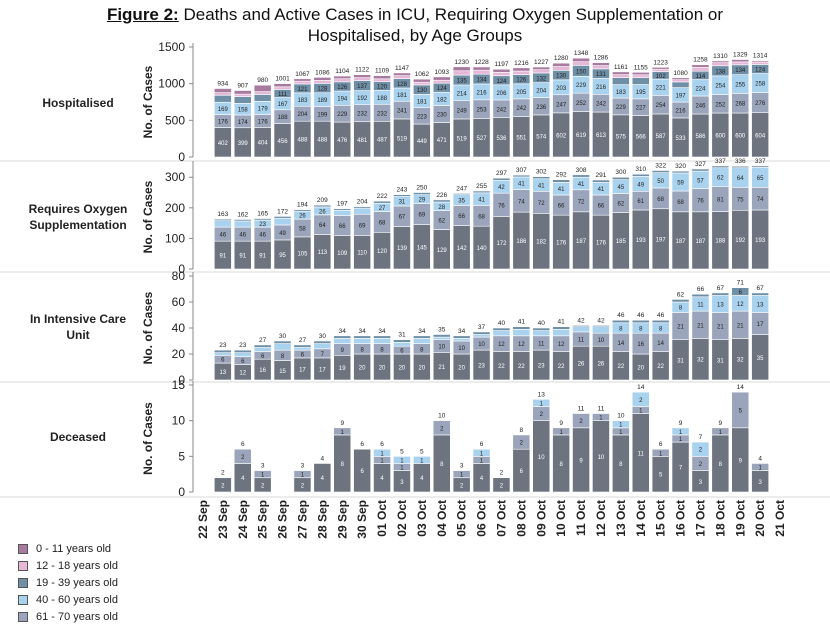 This screenshot has height=625, width=830. Describe the element at coordinates (382, 99) in the screenshot. I see `segment-value-label: 188` at that location.